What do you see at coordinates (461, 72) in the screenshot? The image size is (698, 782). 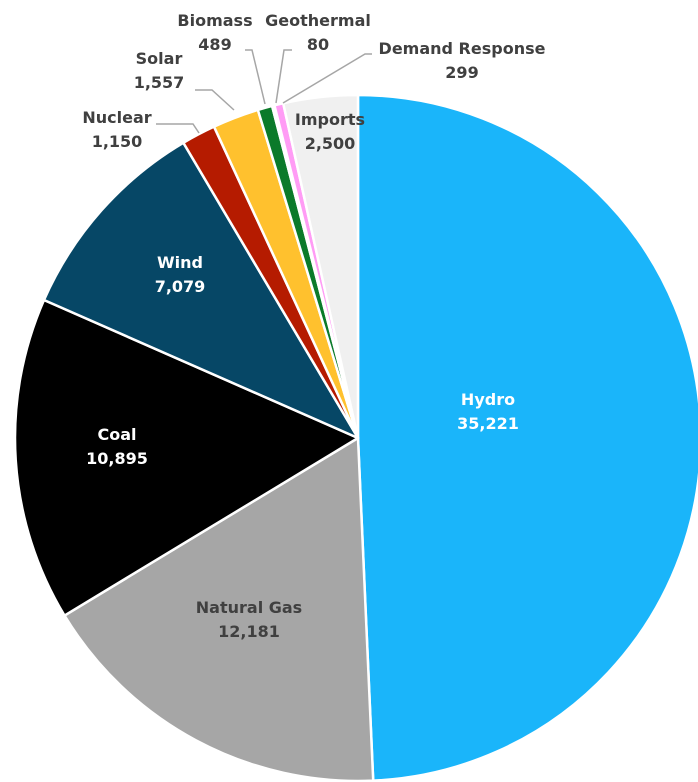 I see `slice-value-demand-response: 299` at bounding box center [461, 72].